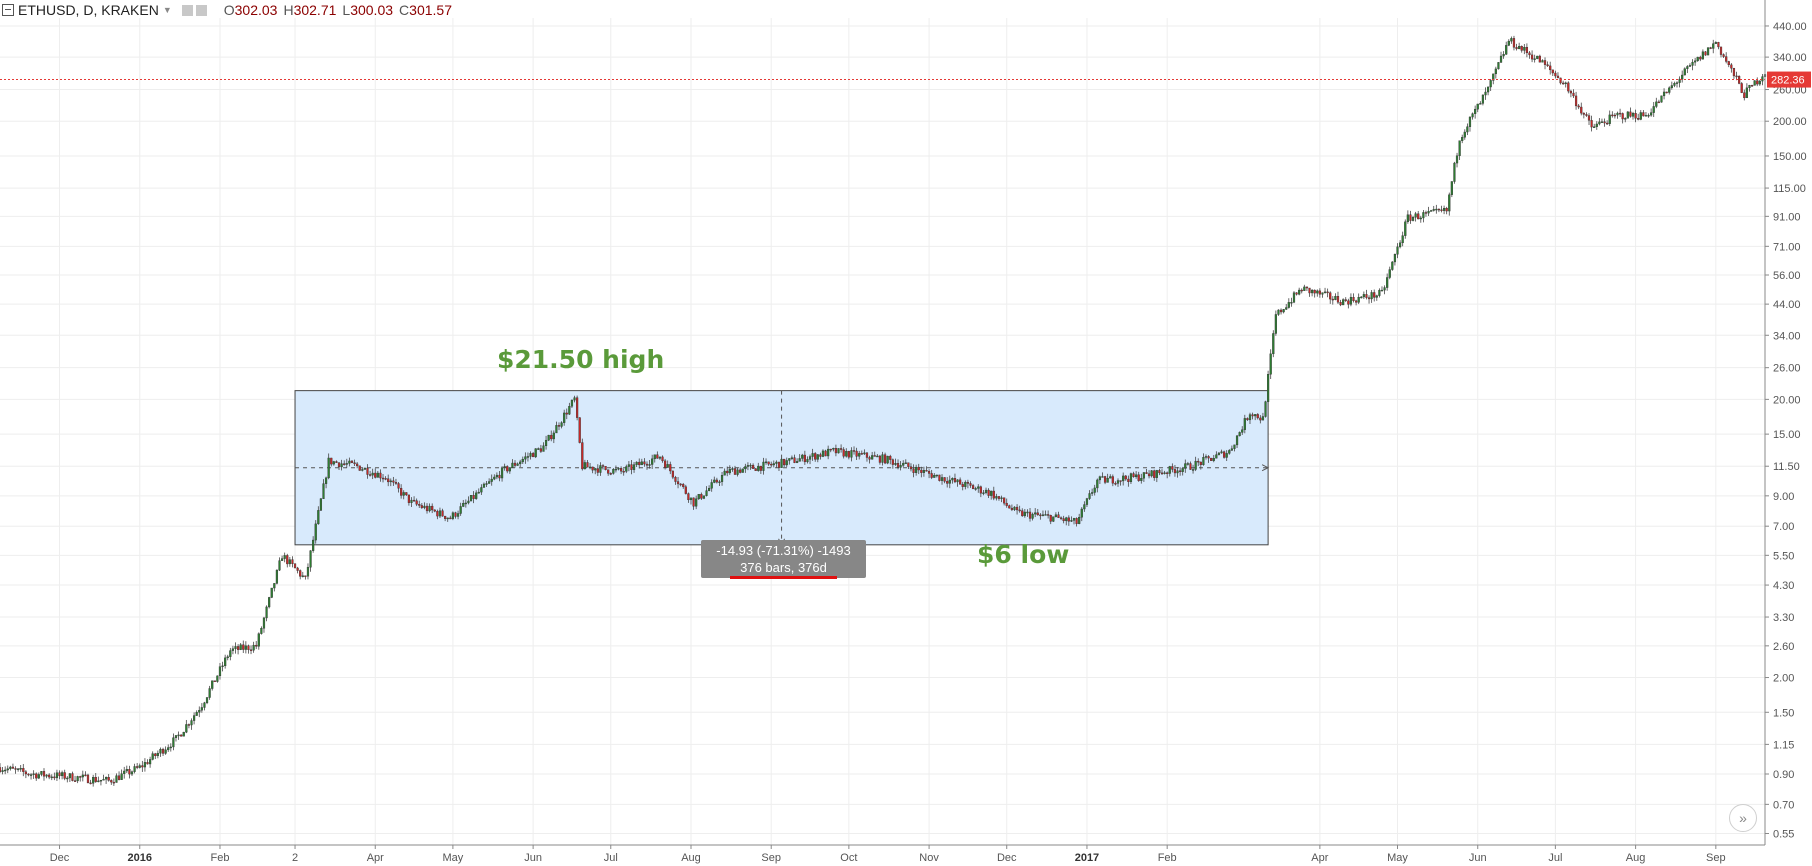 This screenshot has height=866, width=1812. Describe the element at coordinates (771, 858) in the screenshot. I see `x-tick-label: Sep` at that location.